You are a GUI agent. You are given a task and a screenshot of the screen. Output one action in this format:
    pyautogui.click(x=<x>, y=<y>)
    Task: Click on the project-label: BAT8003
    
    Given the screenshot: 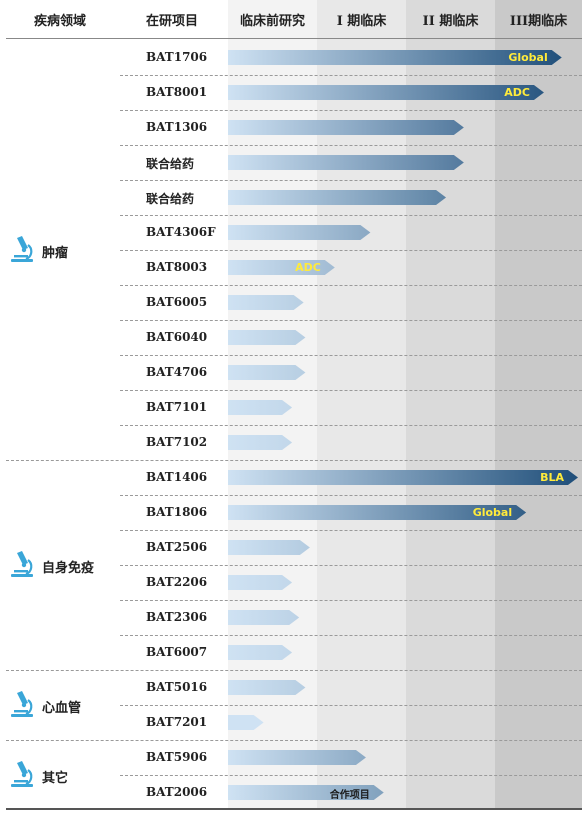 What is the action you would take?
    pyautogui.click(x=177, y=266)
    